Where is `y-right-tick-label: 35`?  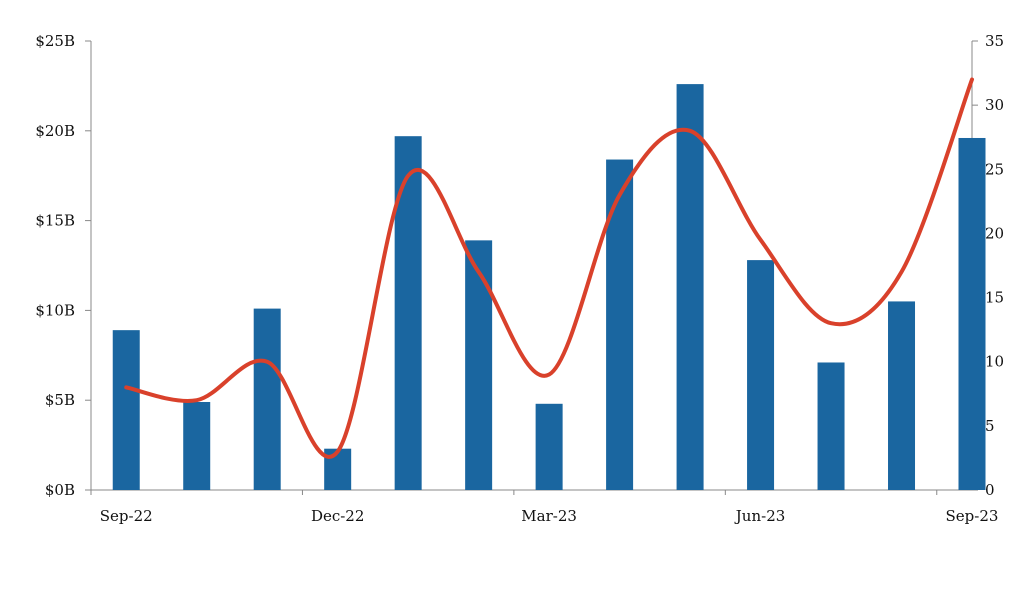 y-right-tick-label: 35 is located at coordinates (994, 41).